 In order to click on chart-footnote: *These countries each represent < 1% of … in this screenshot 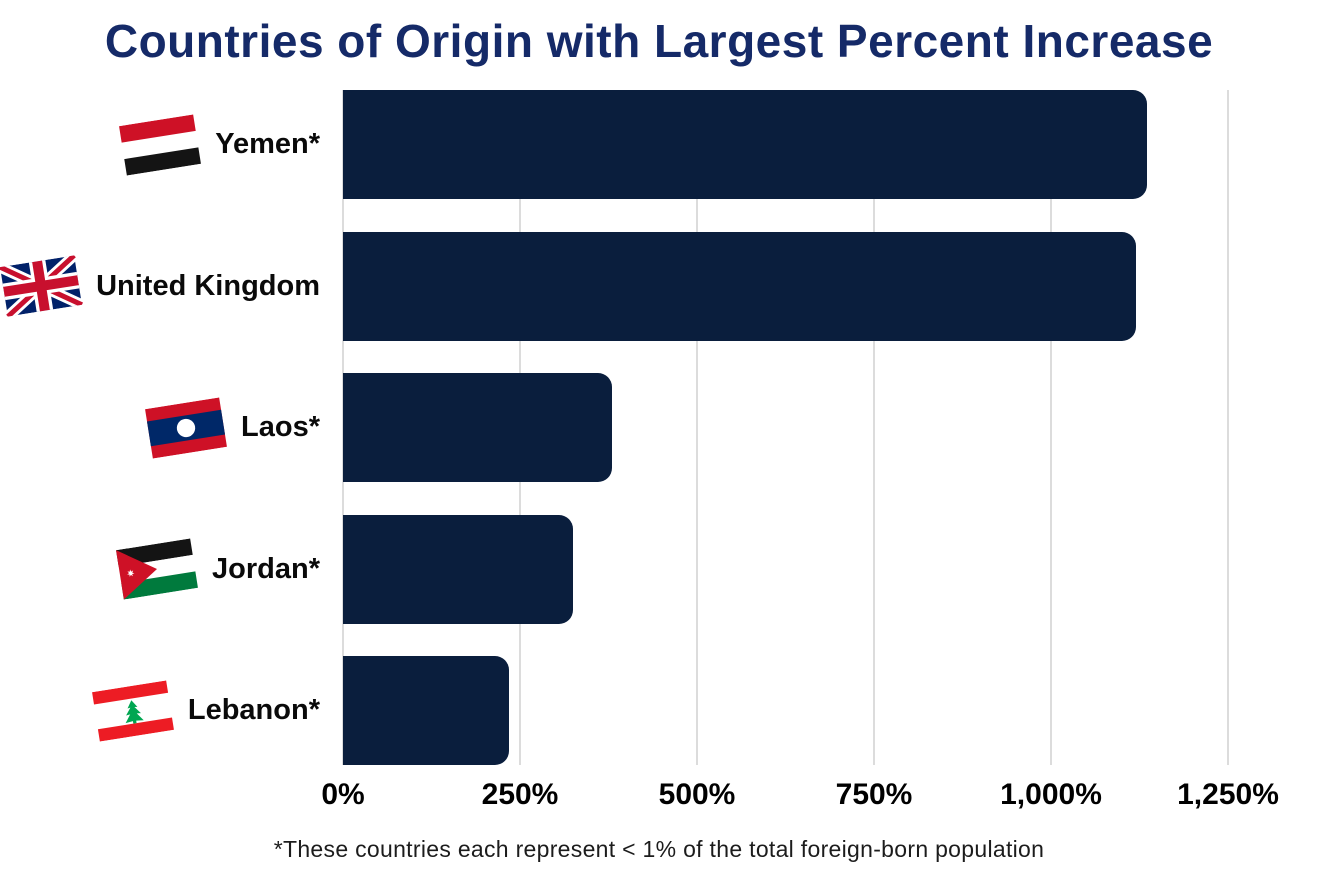, I will do `click(659, 849)`.